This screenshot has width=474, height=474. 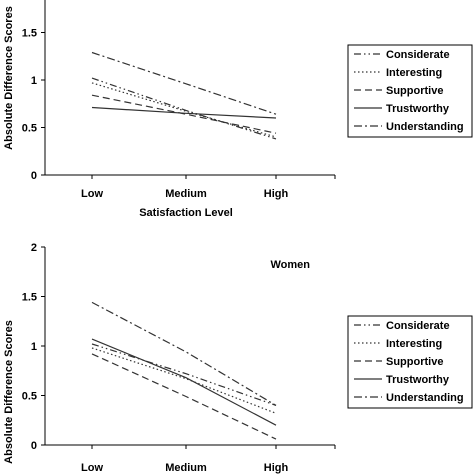 I want to click on panel-title: Women, so click(x=290, y=265).